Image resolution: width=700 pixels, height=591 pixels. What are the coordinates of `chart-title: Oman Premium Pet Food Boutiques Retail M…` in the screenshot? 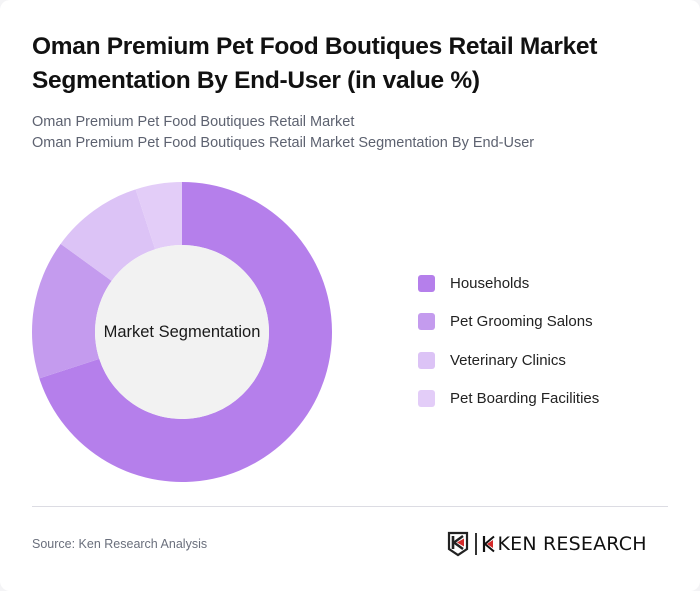 It's located at (315, 63).